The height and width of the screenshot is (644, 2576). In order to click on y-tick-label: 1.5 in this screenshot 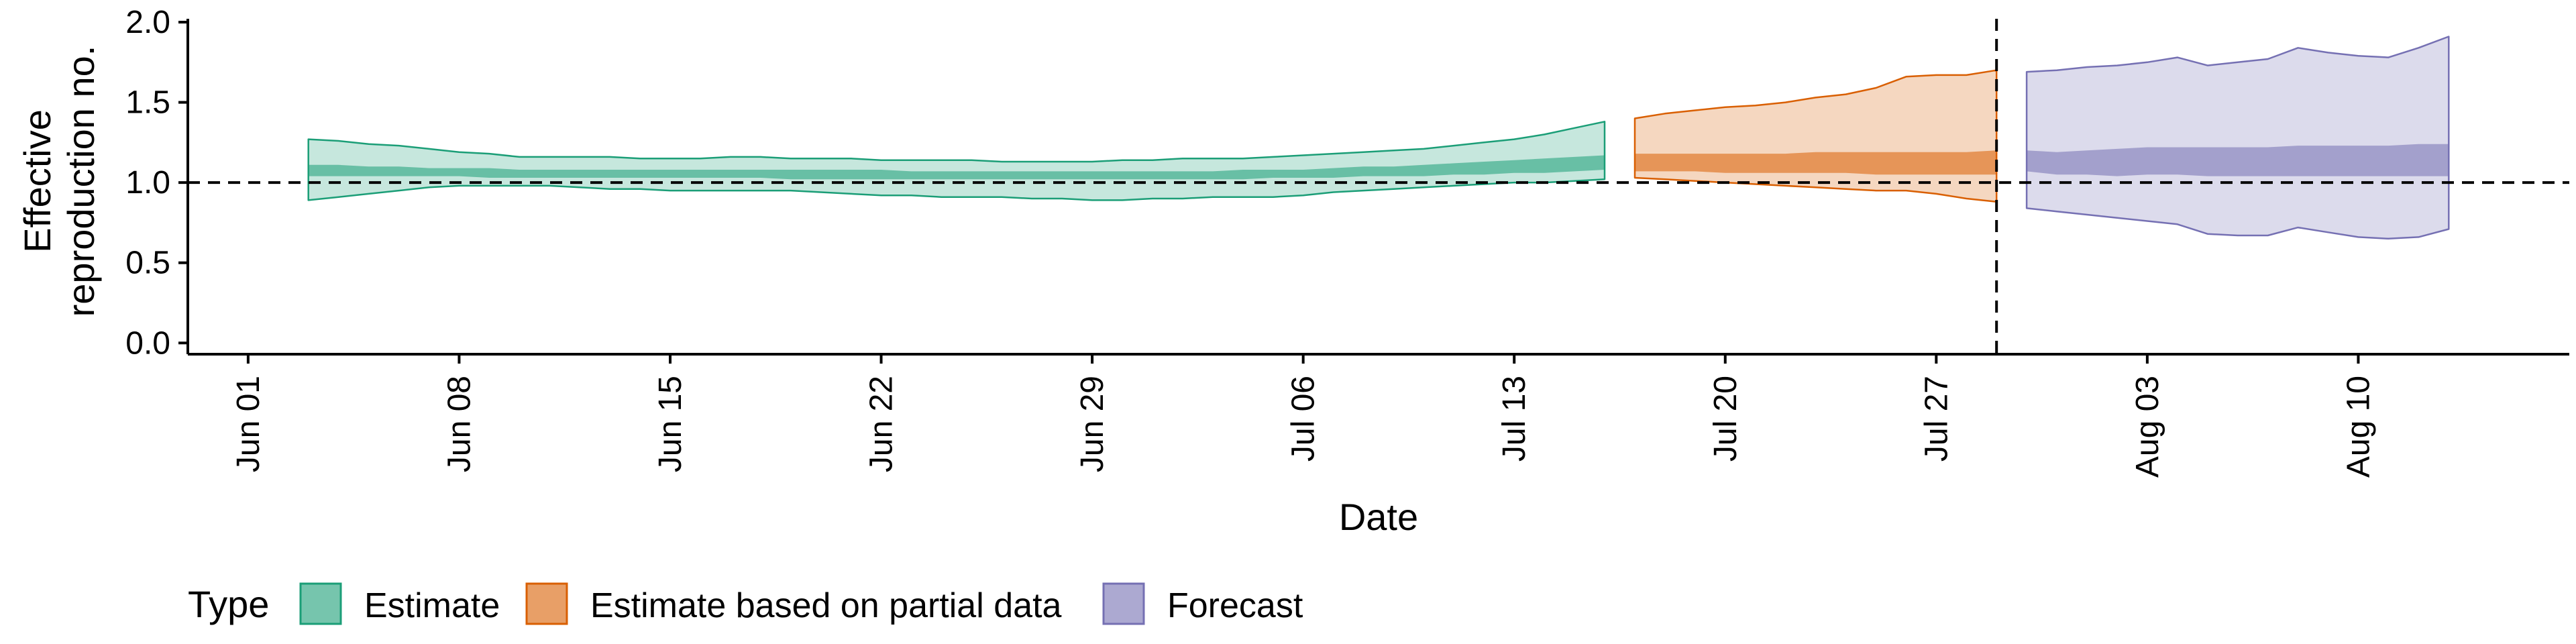, I will do `click(147, 103)`.